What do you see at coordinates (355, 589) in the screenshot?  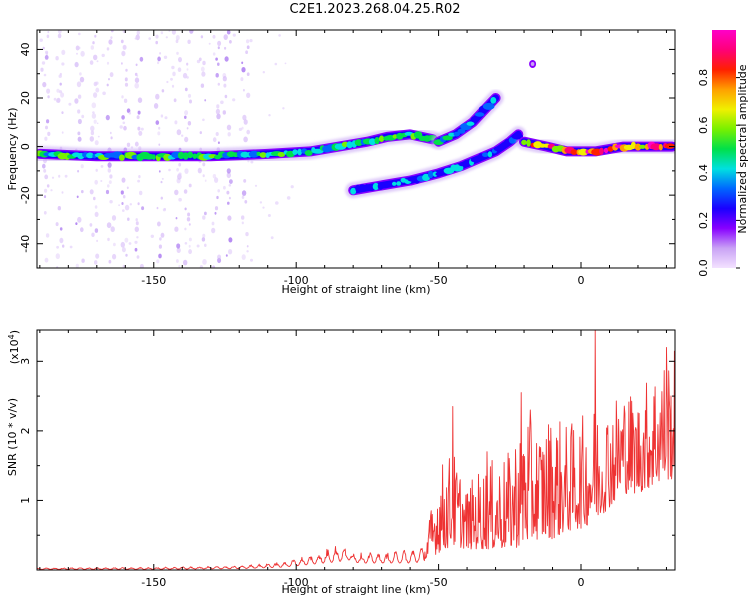 I see `snr-xlabel: Height of straight line (km)` at bounding box center [355, 589].